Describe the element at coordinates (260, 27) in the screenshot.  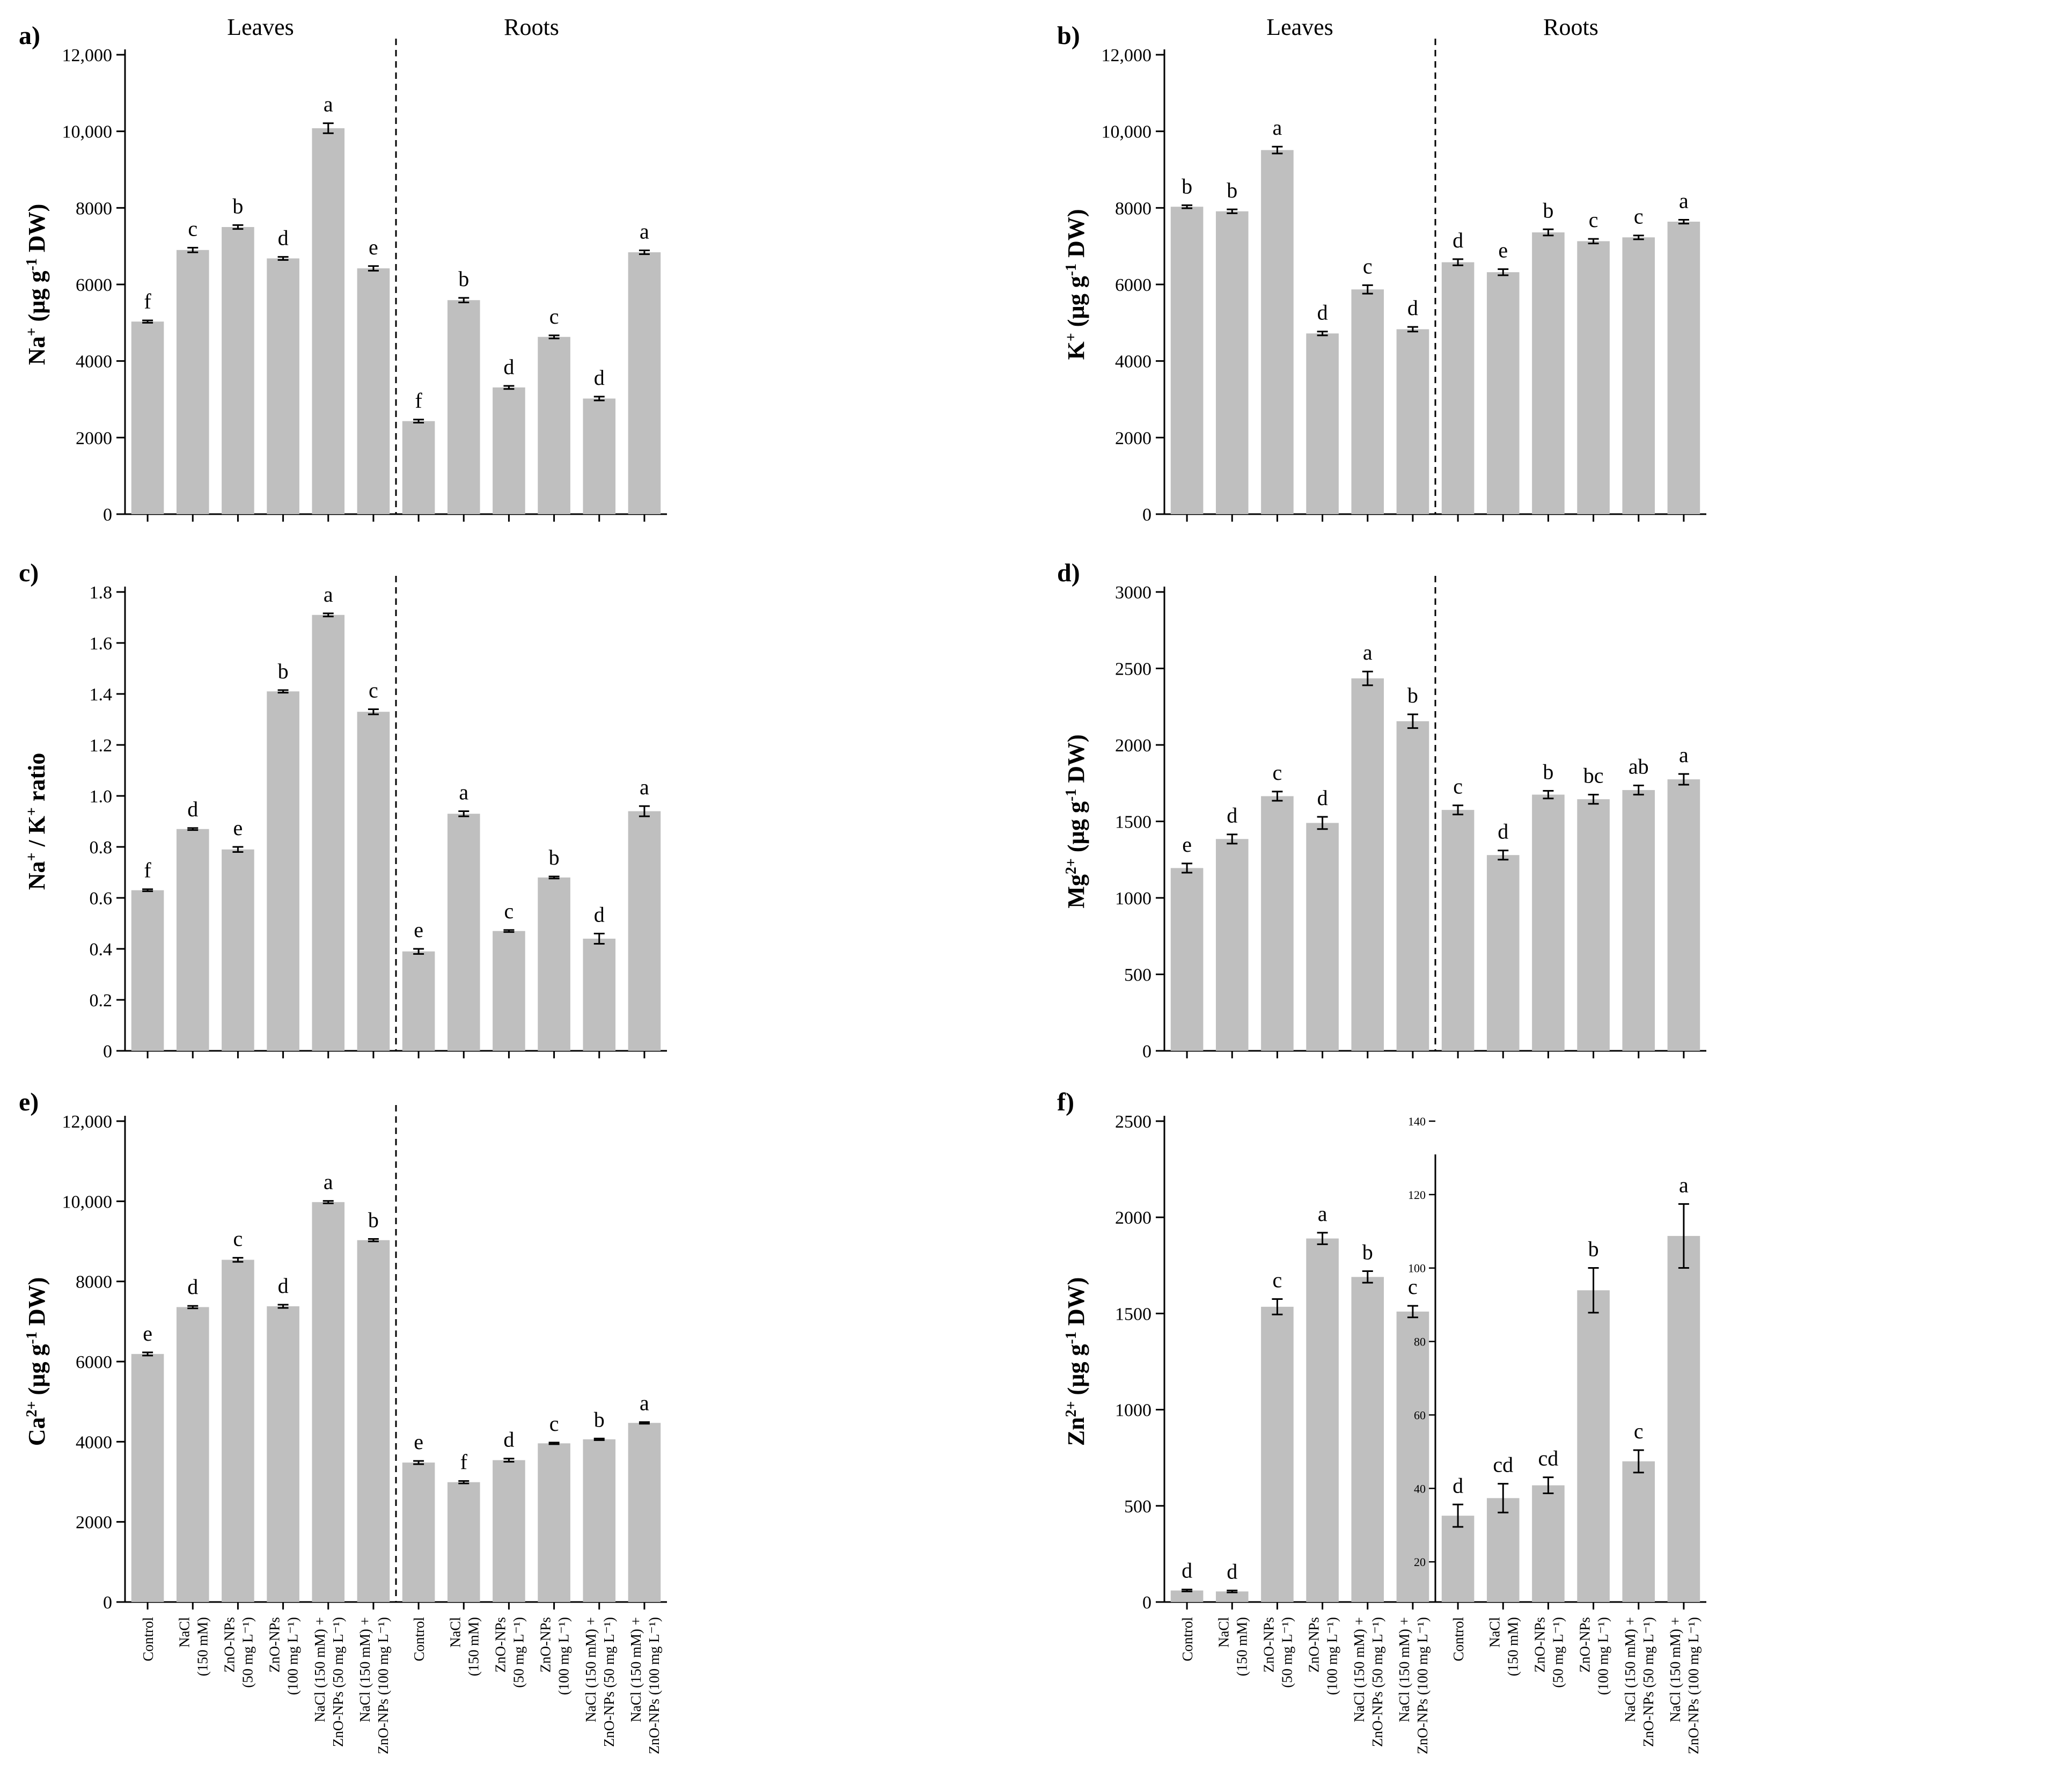
I see `section-label-leaves: Leaves` at that location.